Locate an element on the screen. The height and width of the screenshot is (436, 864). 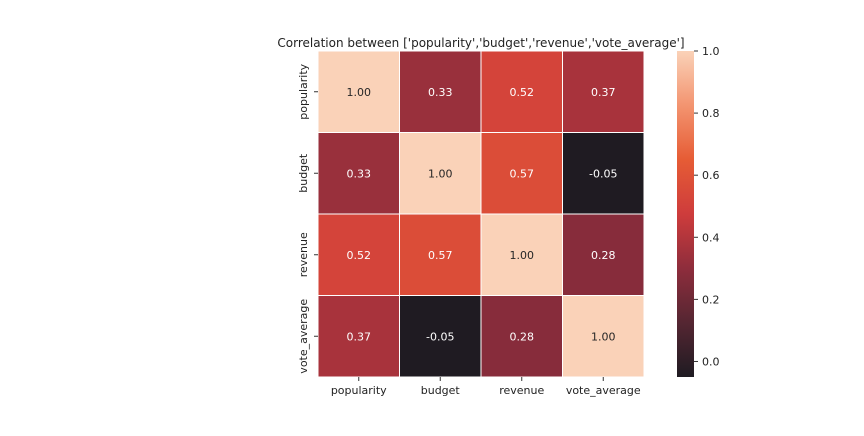
colorbar-tick-label: 0.4 is located at coordinates (711, 237).